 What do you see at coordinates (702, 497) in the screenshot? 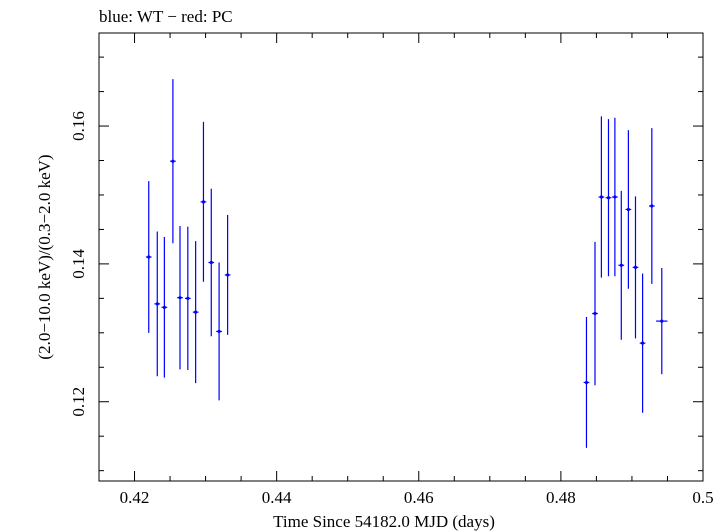
I see `x-tick-label: 0.5` at bounding box center [702, 497].